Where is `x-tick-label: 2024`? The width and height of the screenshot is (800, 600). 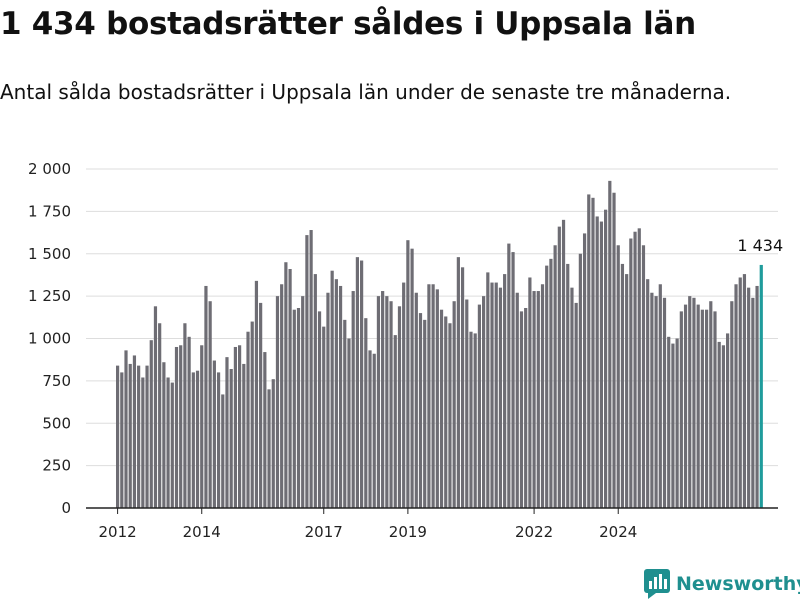 x-tick-label: 2024 is located at coordinates (618, 532).